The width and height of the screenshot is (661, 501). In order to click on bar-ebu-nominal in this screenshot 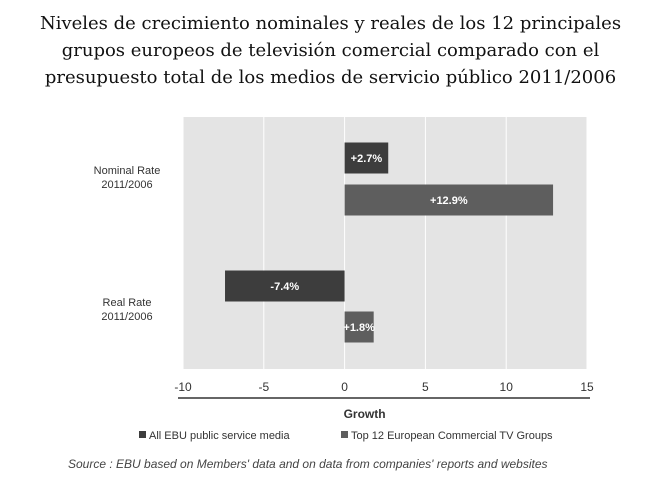, I will do `click(366, 158)`.